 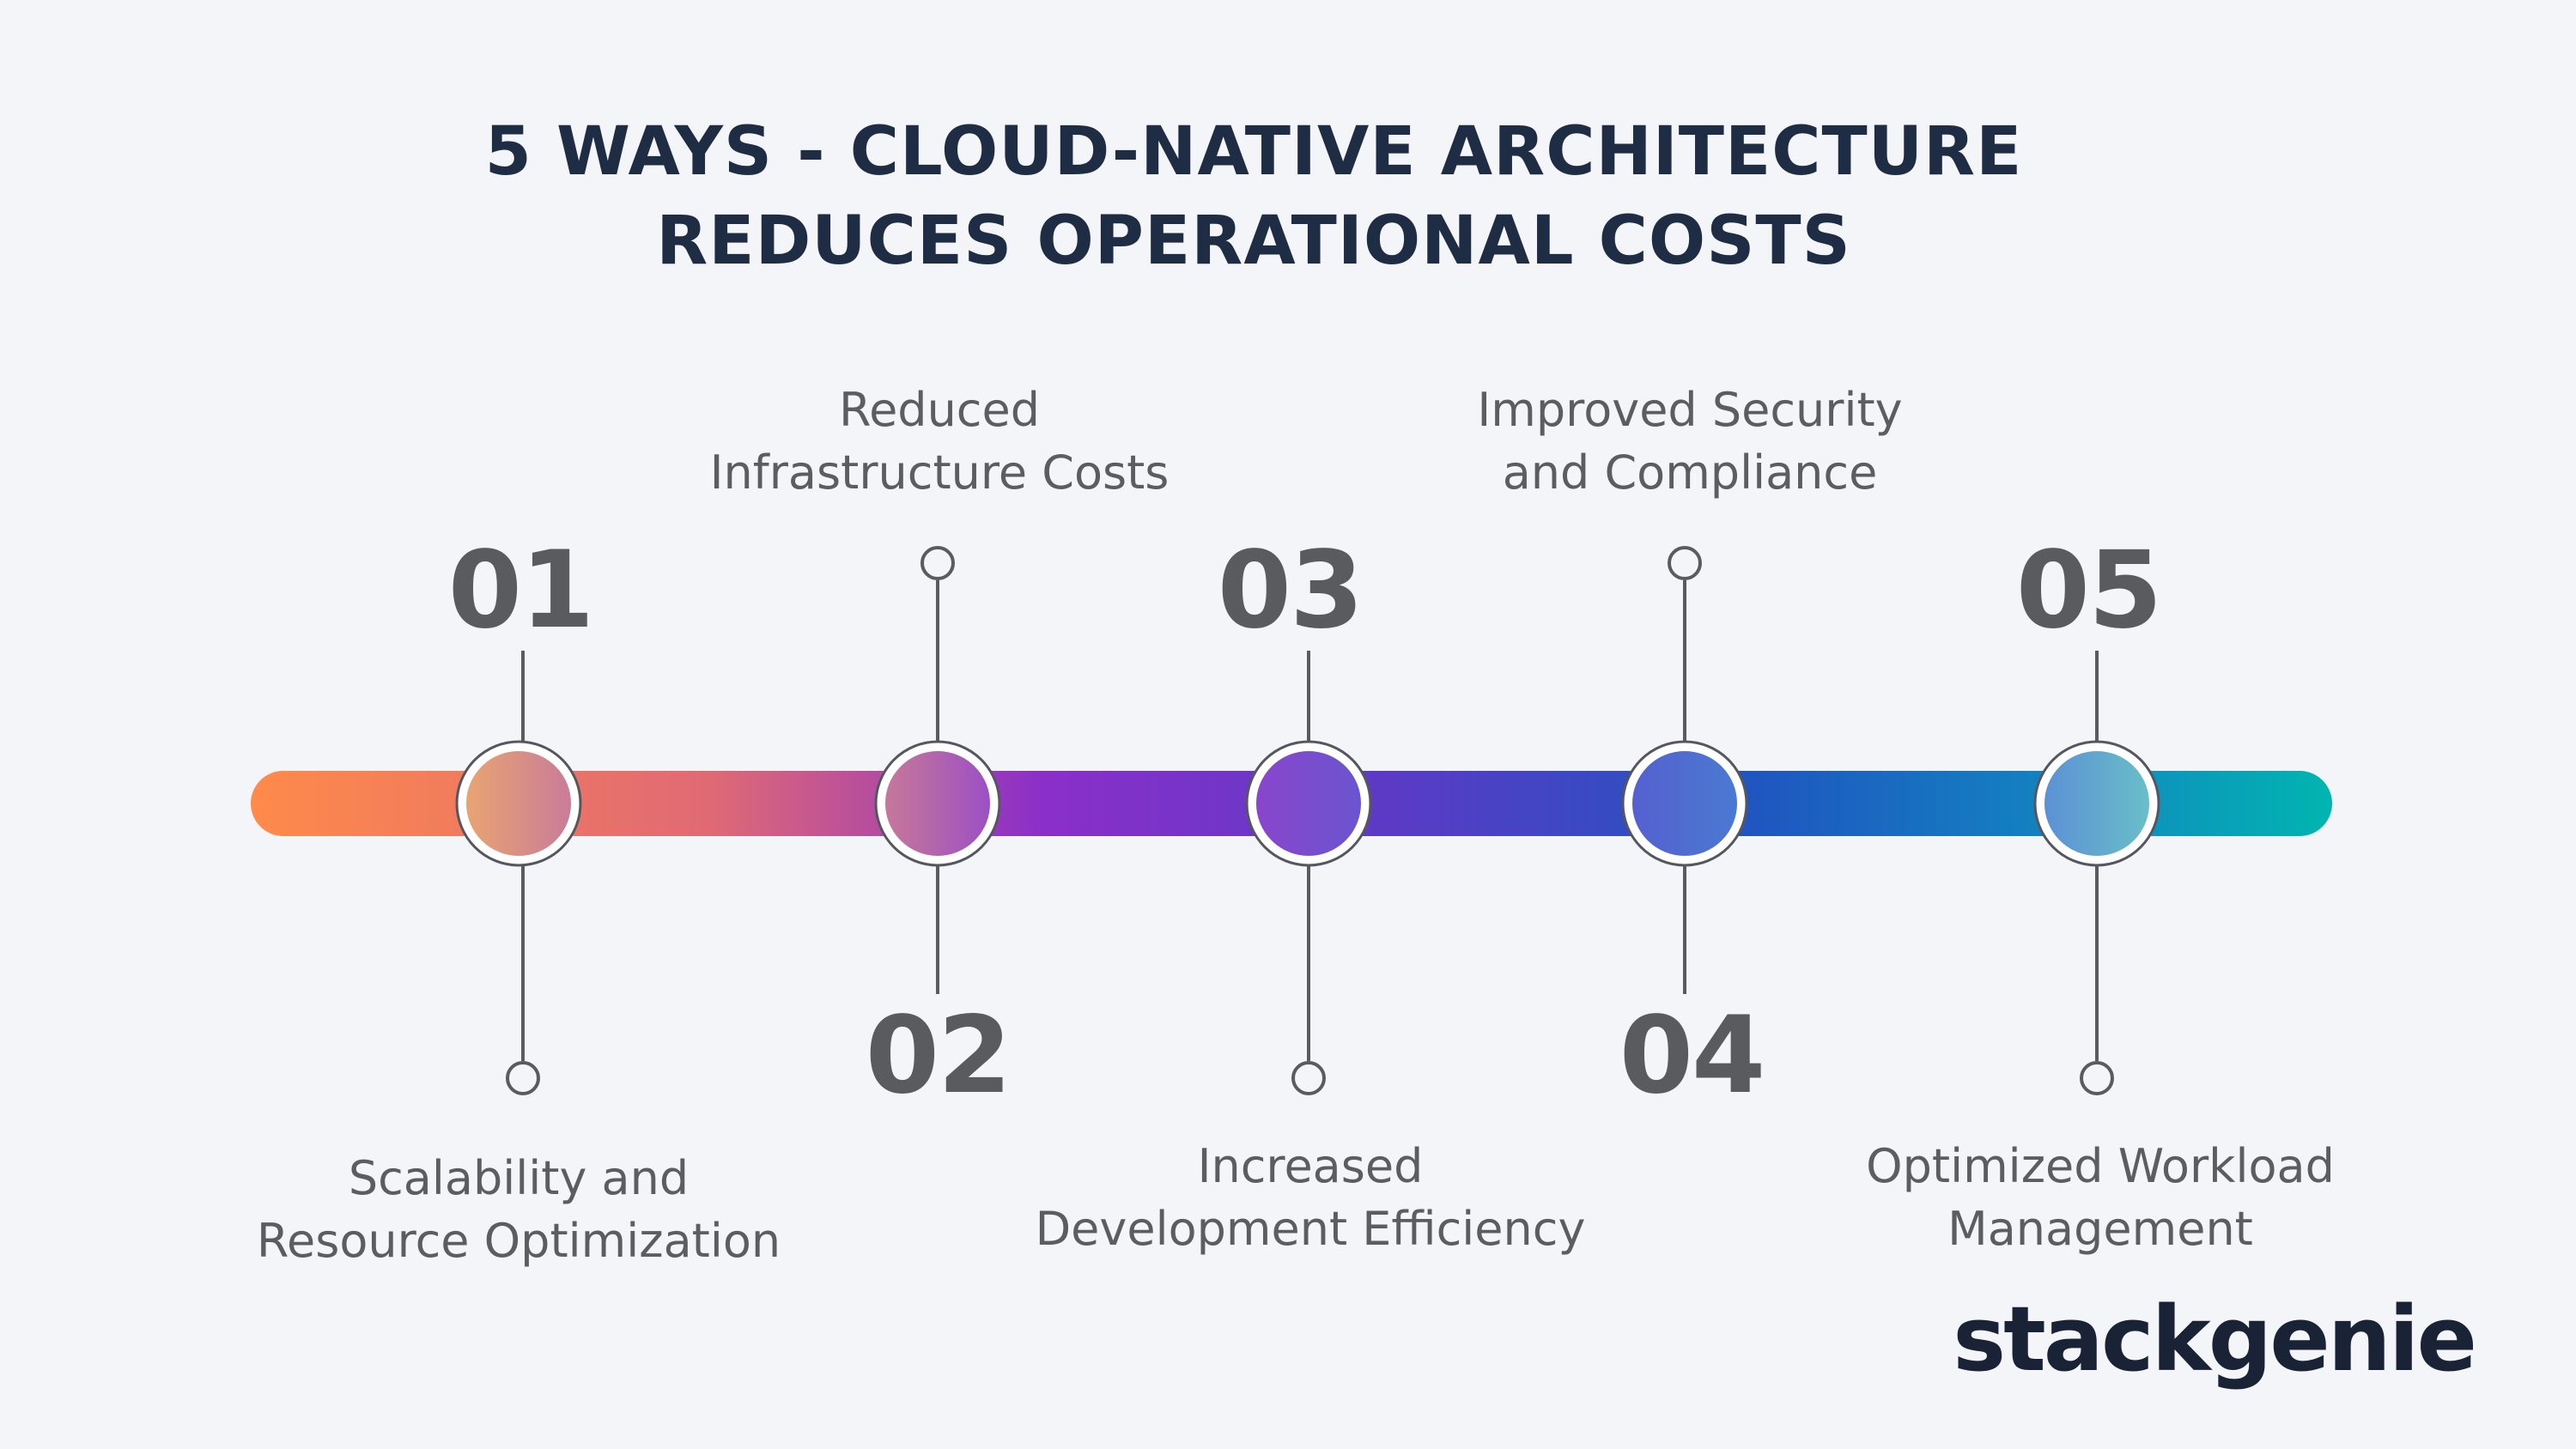 What do you see at coordinates (1254, 241) in the screenshot?
I see `title-line-2: REDUCES OPERATIONAL COSTS` at bounding box center [1254, 241].